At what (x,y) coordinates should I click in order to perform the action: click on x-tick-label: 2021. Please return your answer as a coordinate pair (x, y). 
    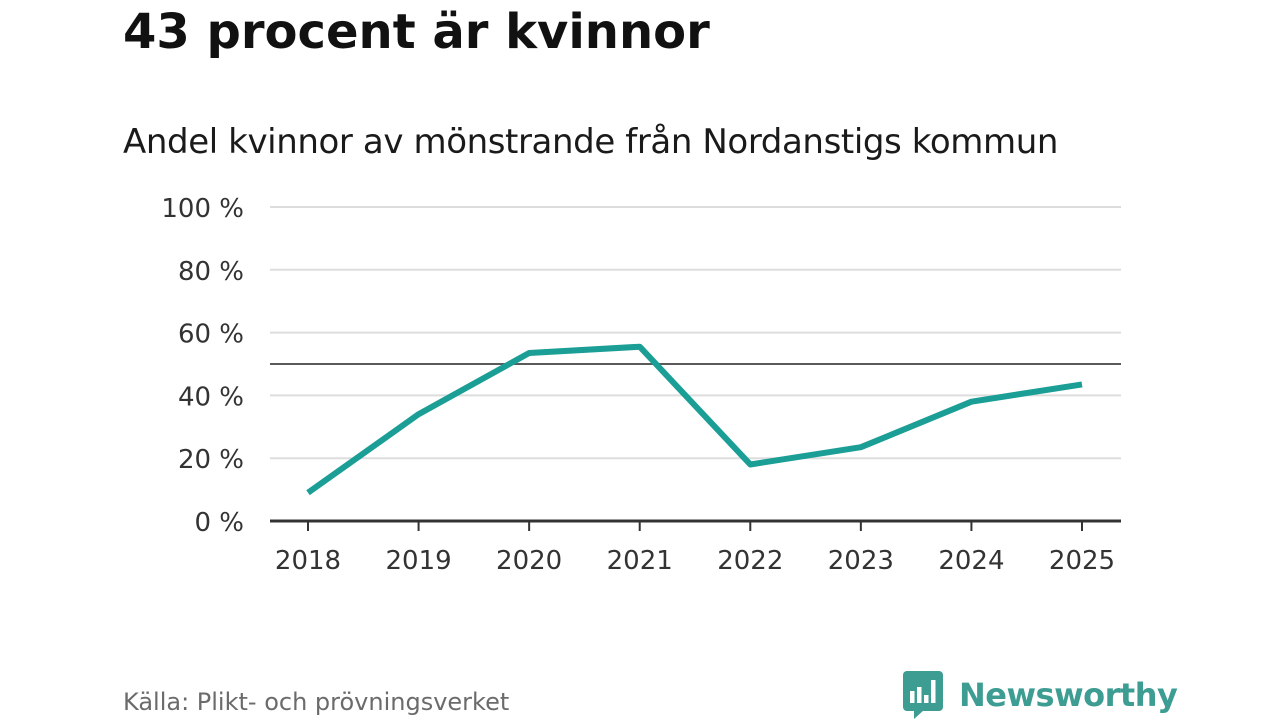
    Looking at the image, I should click on (640, 561).